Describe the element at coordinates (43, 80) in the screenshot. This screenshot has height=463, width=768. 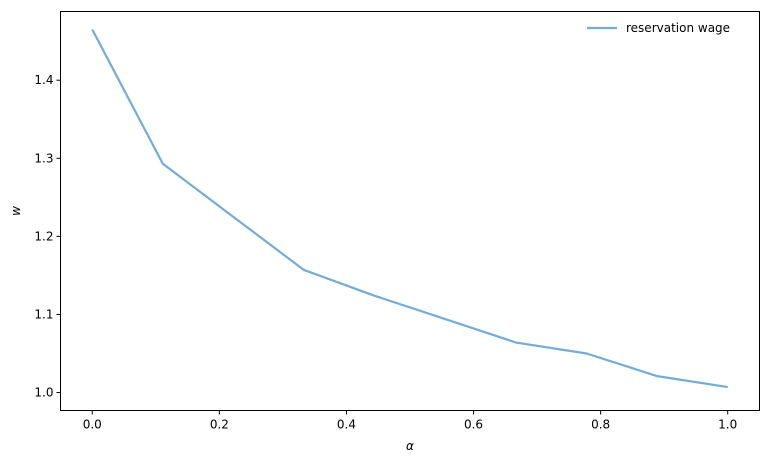
I see `y-tick-label: 1.4` at that location.